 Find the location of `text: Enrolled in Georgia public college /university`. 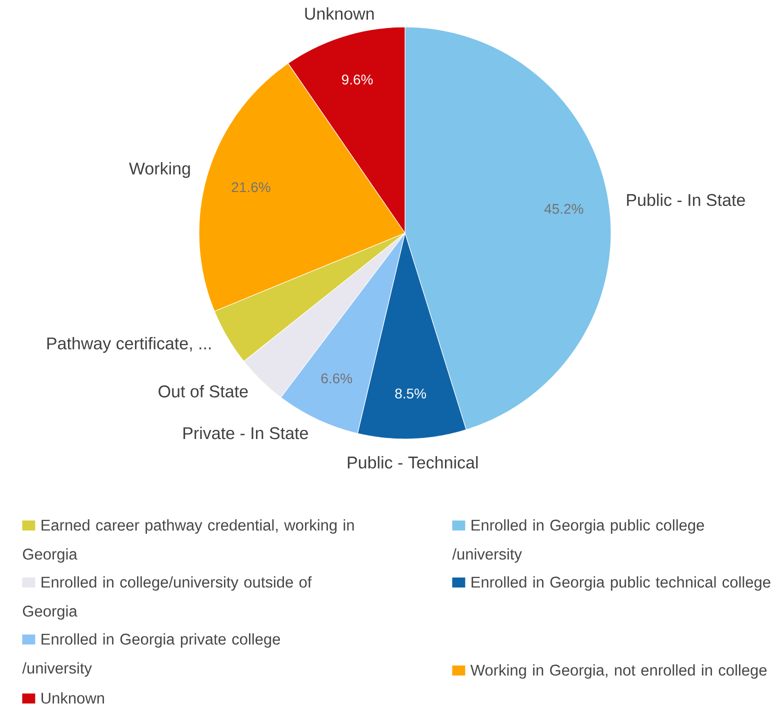

text: Enrolled in Georgia public college /university is located at coordinates (578, 541).